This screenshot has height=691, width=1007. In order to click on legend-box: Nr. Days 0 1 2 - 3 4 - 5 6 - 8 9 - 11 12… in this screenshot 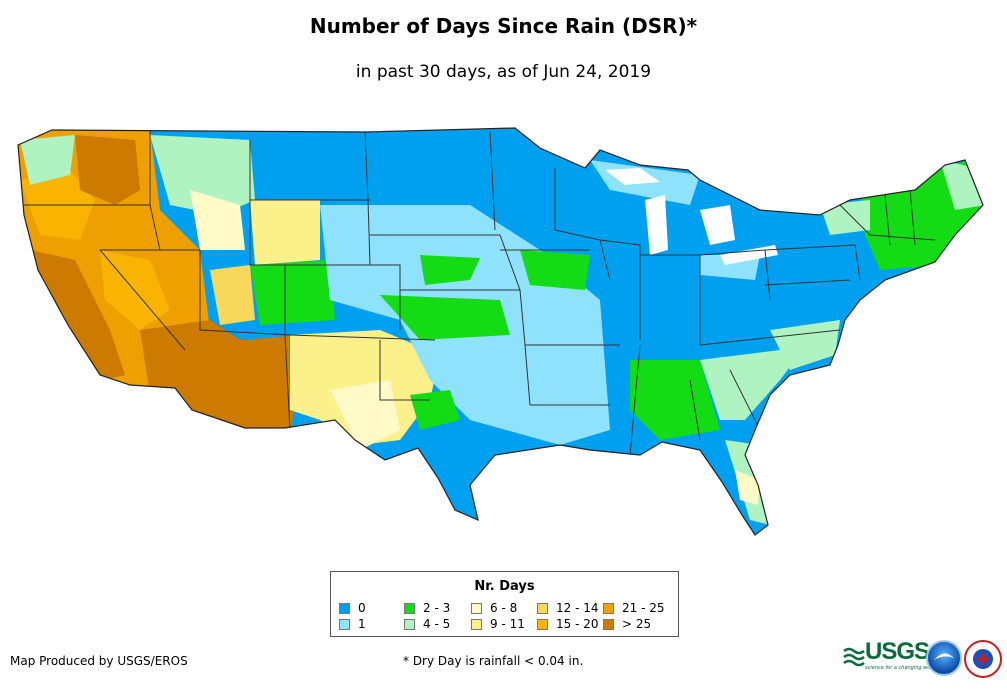, I will do `click(504, 604)`.